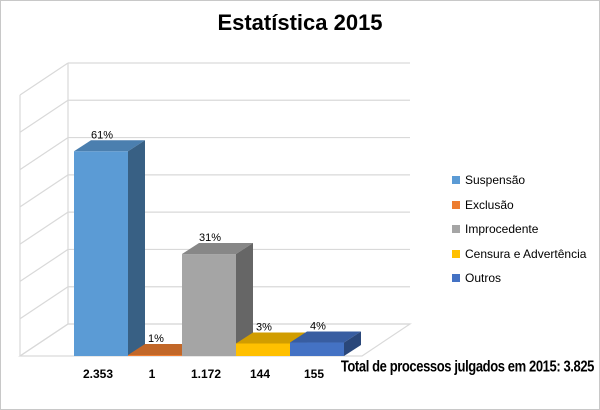 The image size is (600, 410). I want to click on x-tick-label: 1.172, so click(206, 374).